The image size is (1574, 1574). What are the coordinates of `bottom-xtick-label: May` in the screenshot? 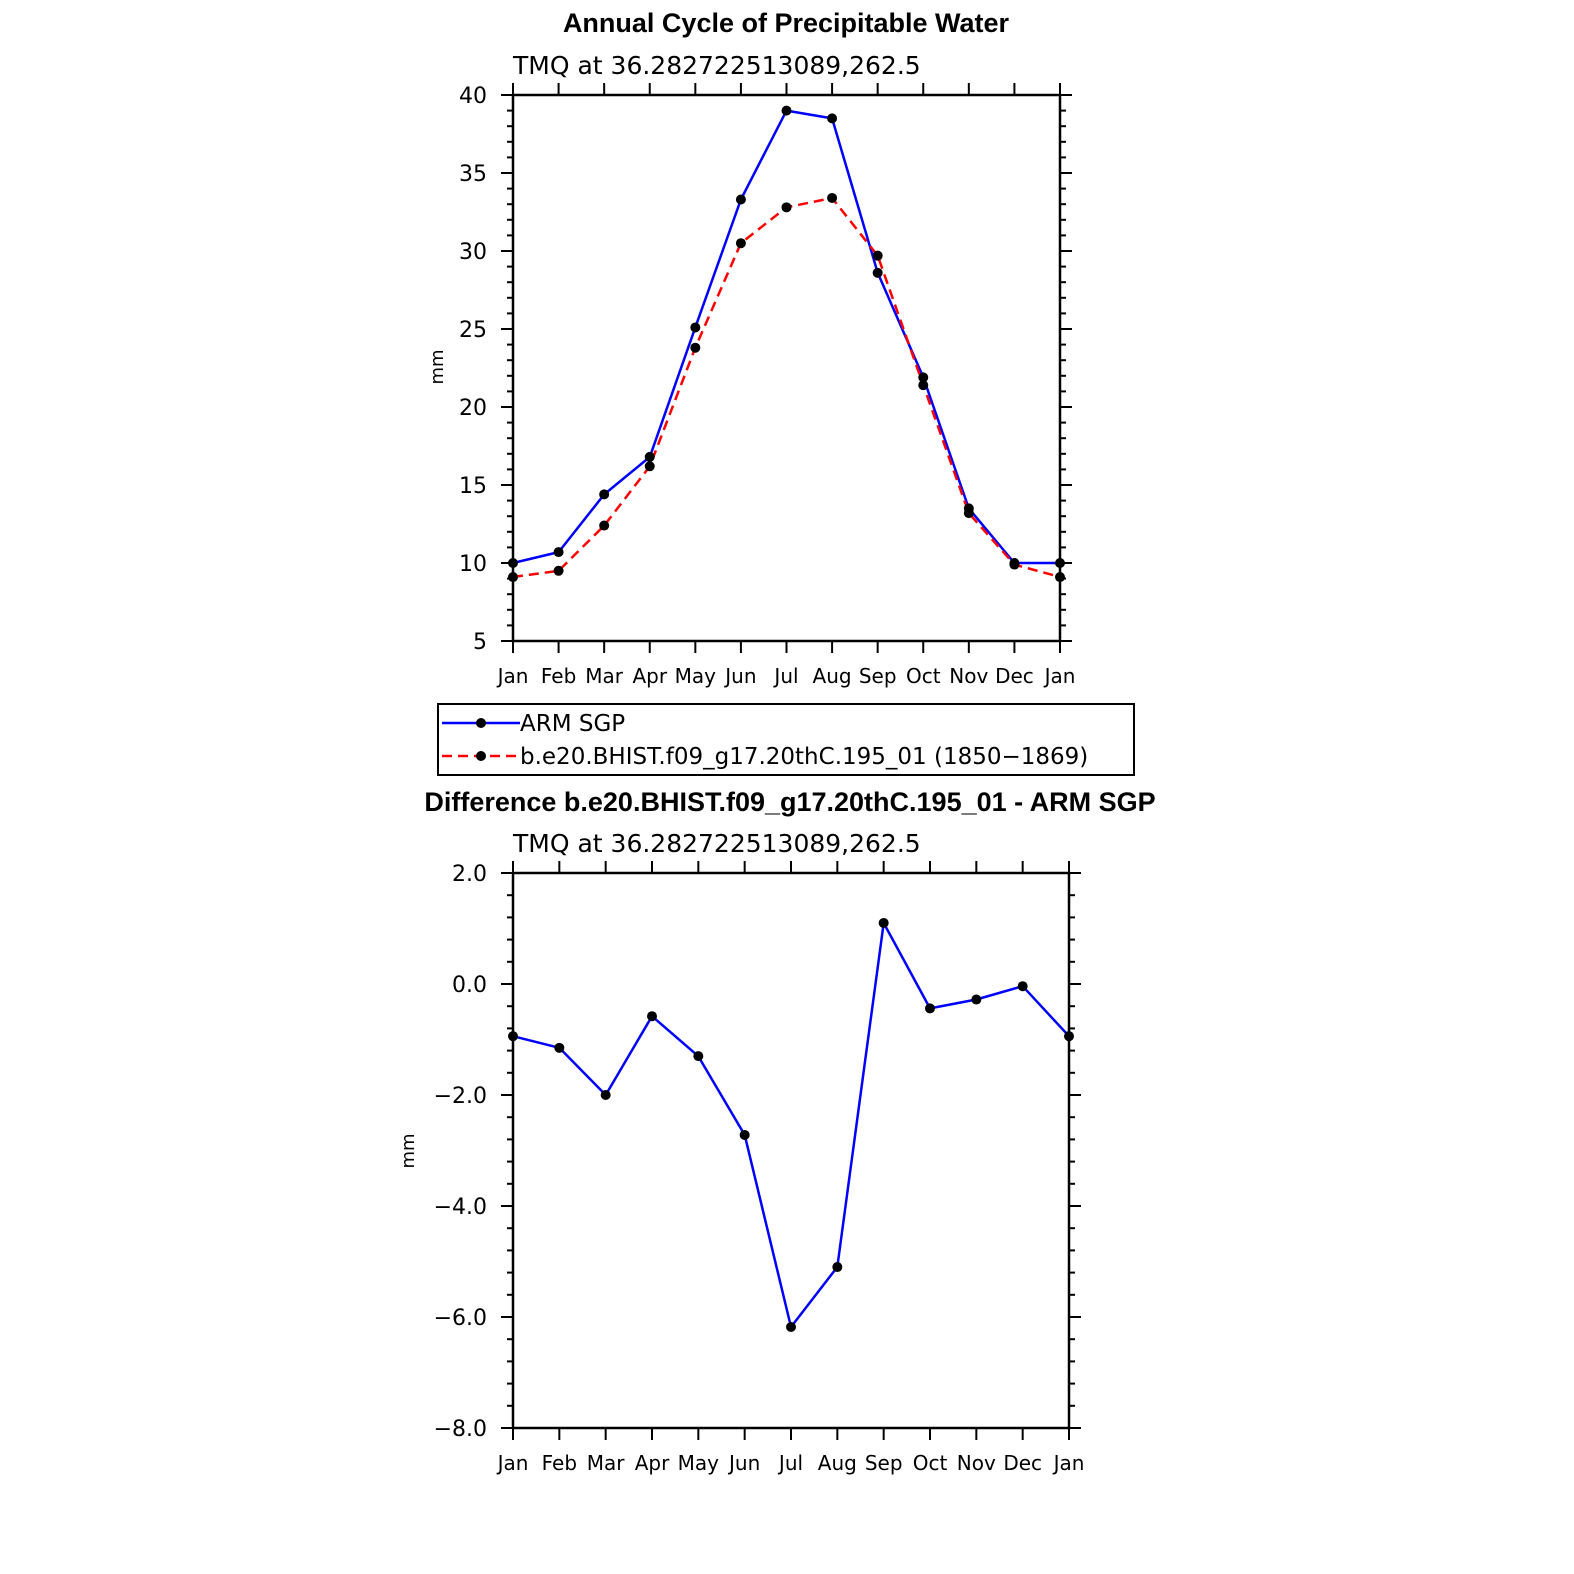 It's located at (699, 1463).